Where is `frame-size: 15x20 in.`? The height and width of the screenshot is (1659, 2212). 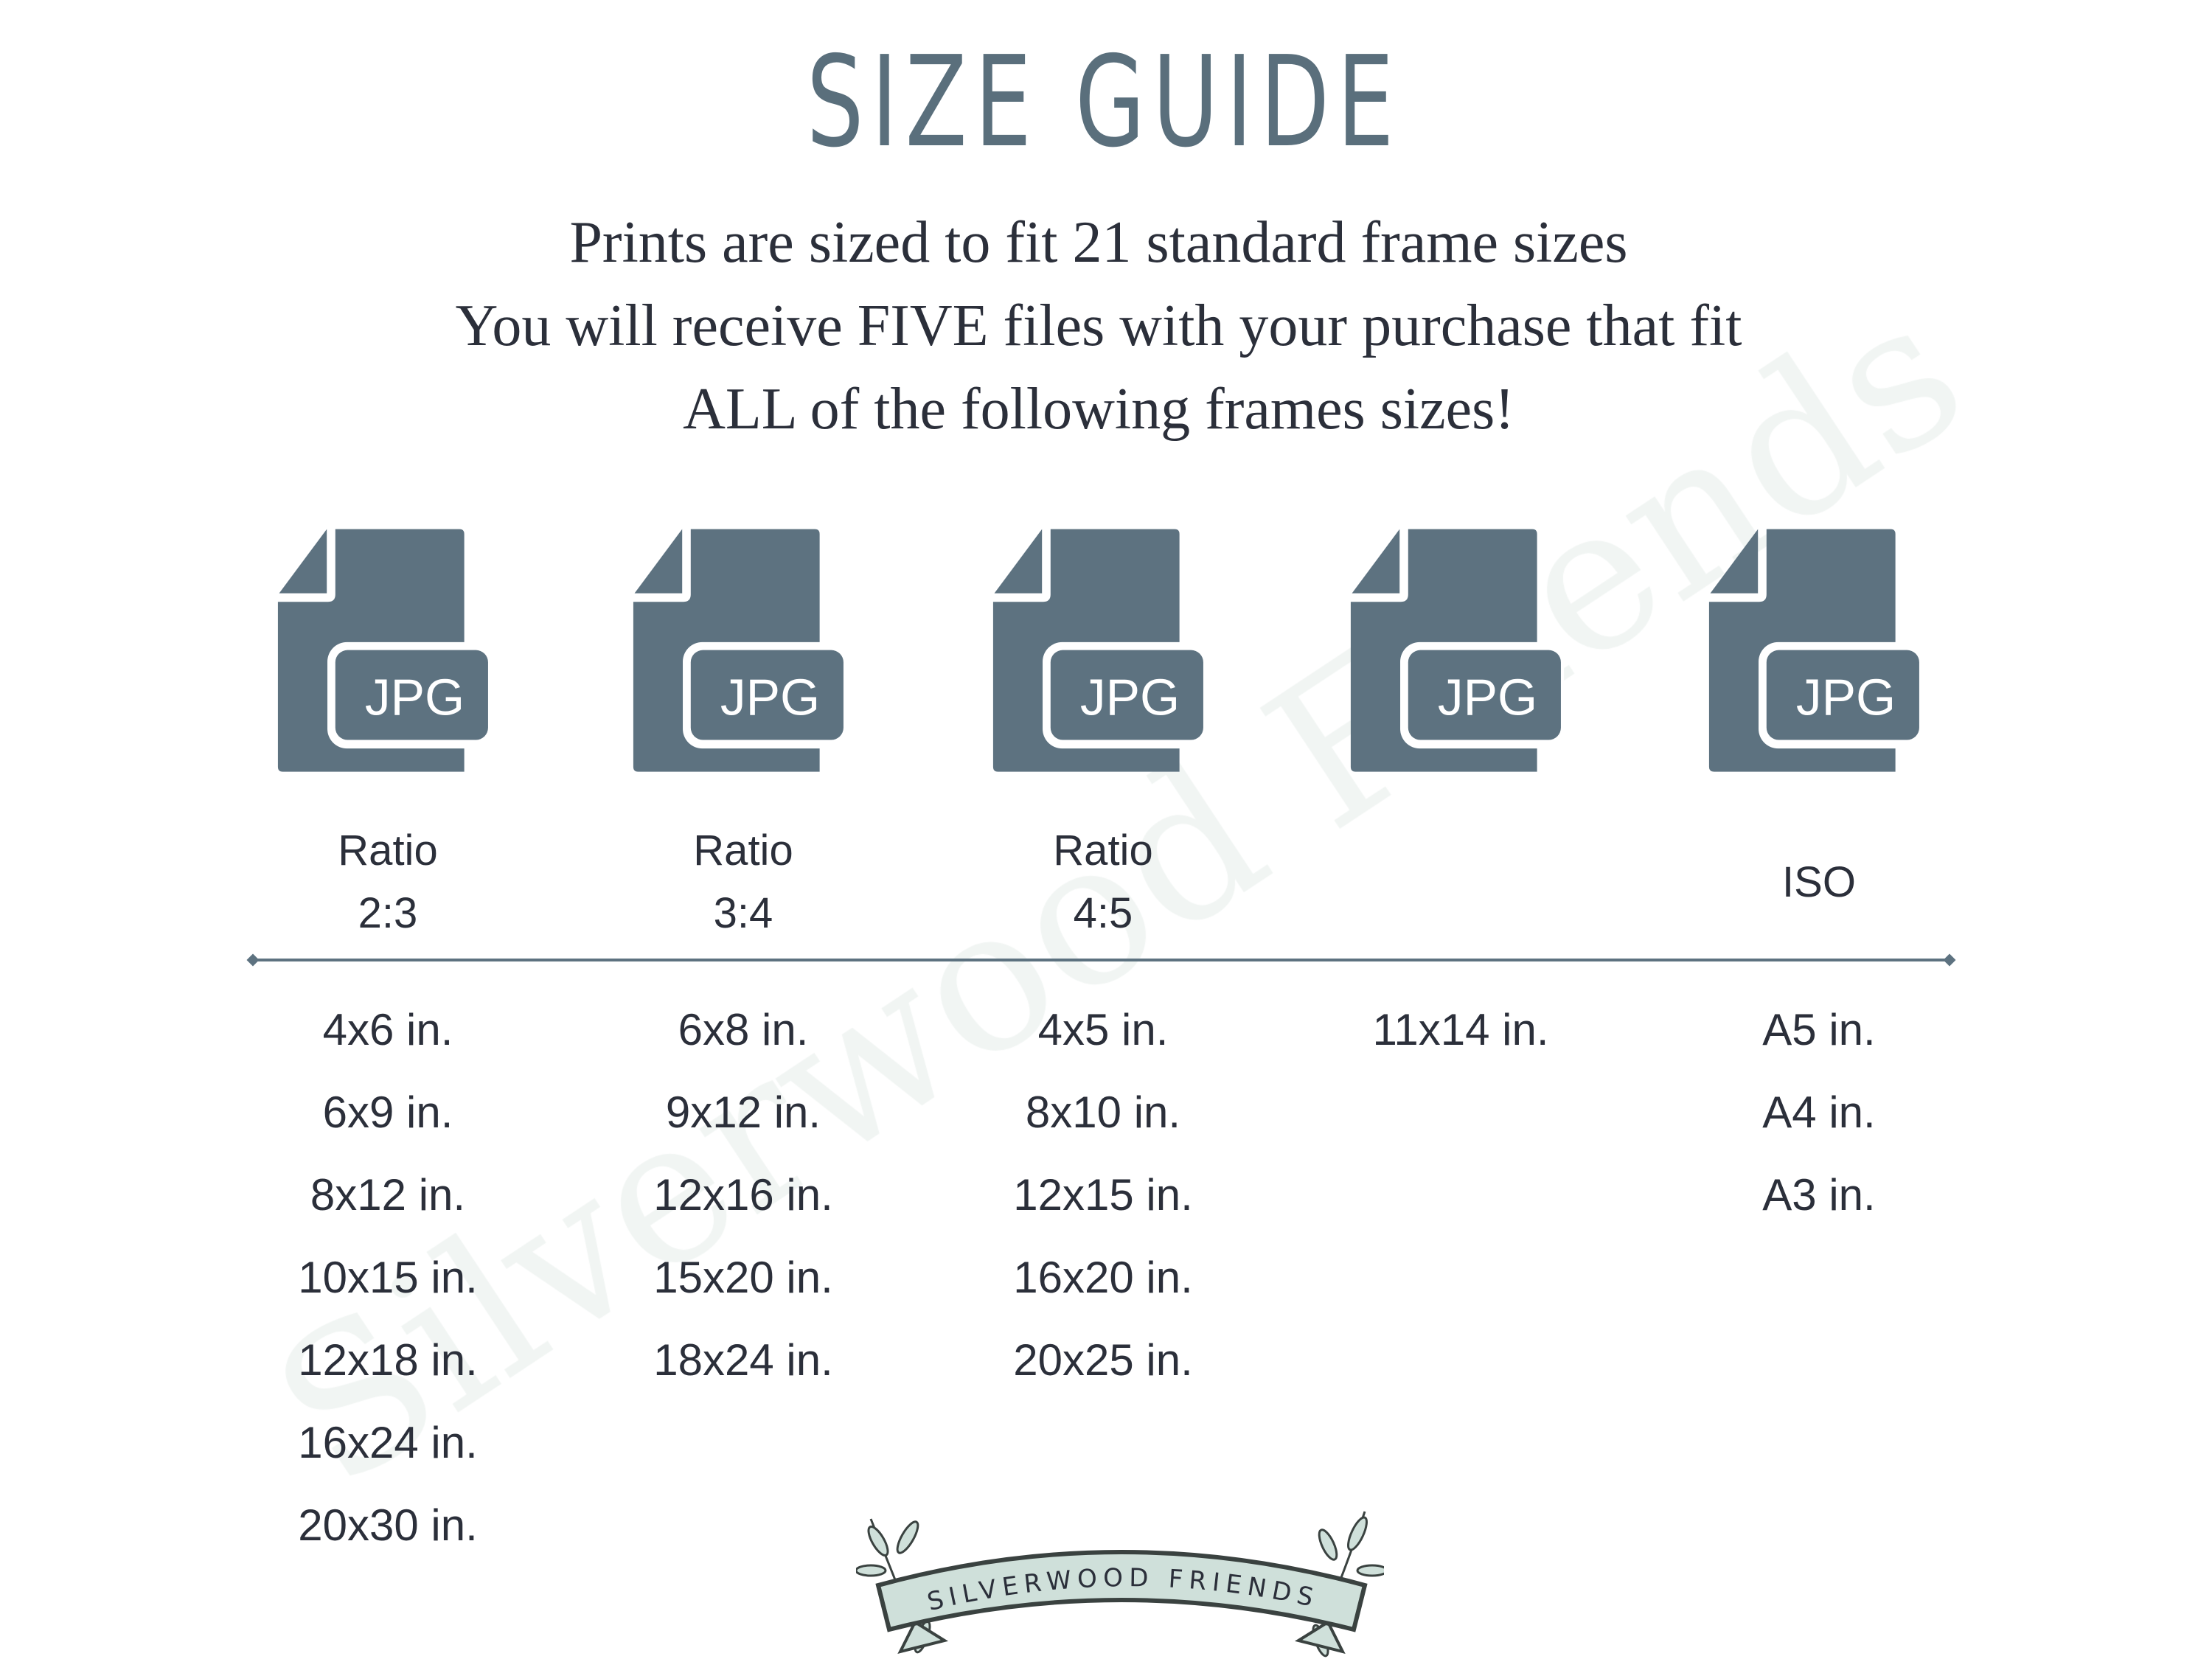 frame-size: 15x20 in. is located at coordinates (743, 1277).